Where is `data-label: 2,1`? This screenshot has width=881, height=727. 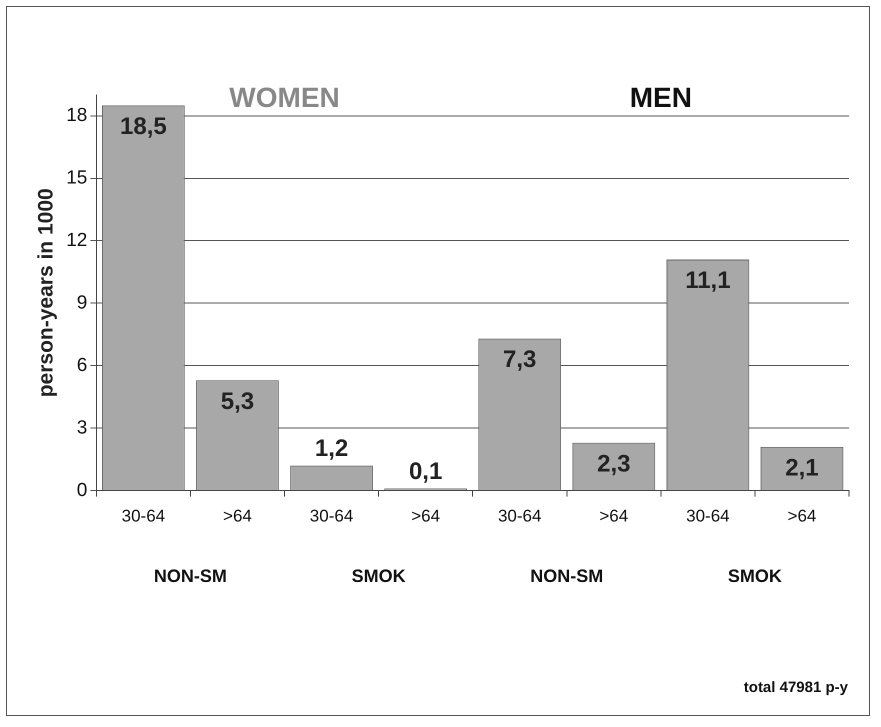
data-label: 2,1 is located at coordinates (802, 468).